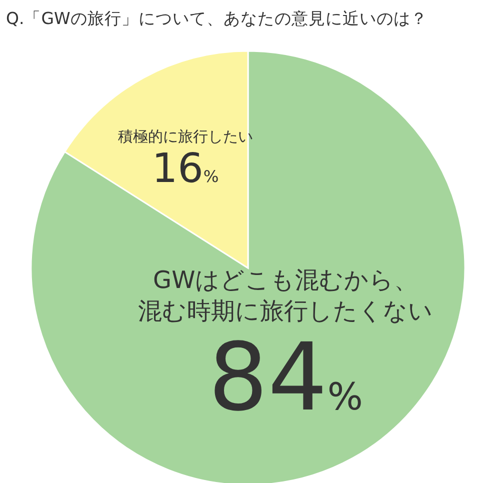 The height and width of the screenshot is (483, 500). Describe the element at coordinates (185, 168) in the screenshot. I see `data-label: 16%` at that location.